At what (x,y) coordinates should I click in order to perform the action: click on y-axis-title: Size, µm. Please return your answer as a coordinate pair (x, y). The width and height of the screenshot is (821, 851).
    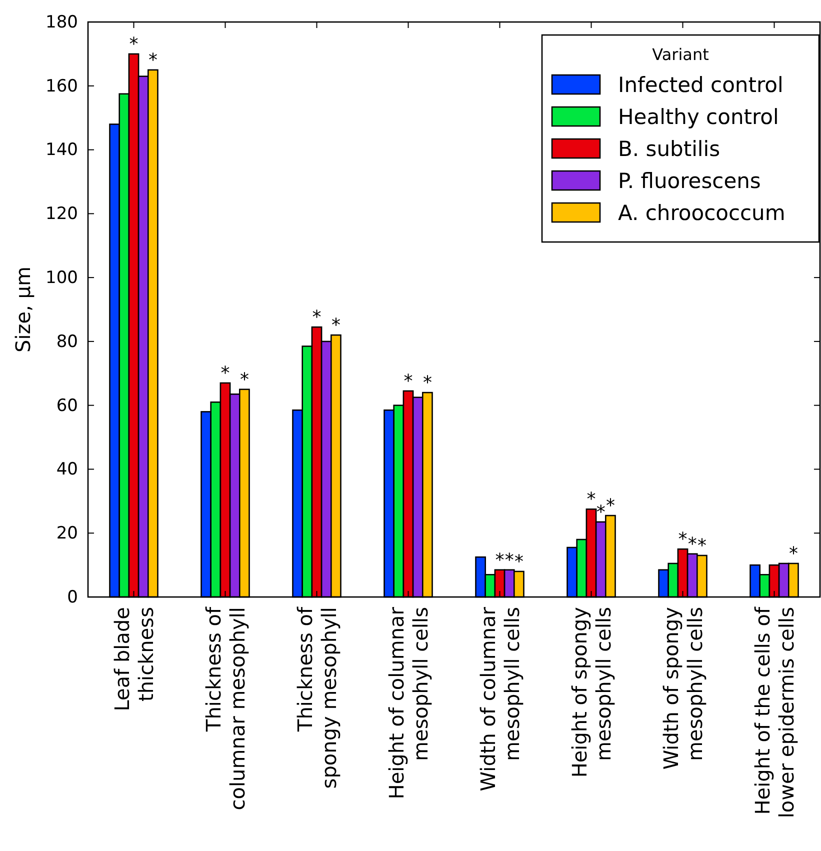
    Looking at the image, I should click on (23, 309).